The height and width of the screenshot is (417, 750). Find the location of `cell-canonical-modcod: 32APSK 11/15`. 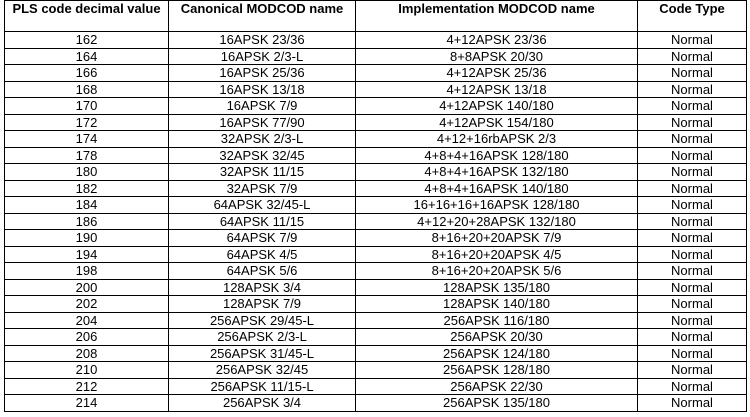

cell-canonical-modcod: 32APSK 11/15 is located at coordinates (262, 172).